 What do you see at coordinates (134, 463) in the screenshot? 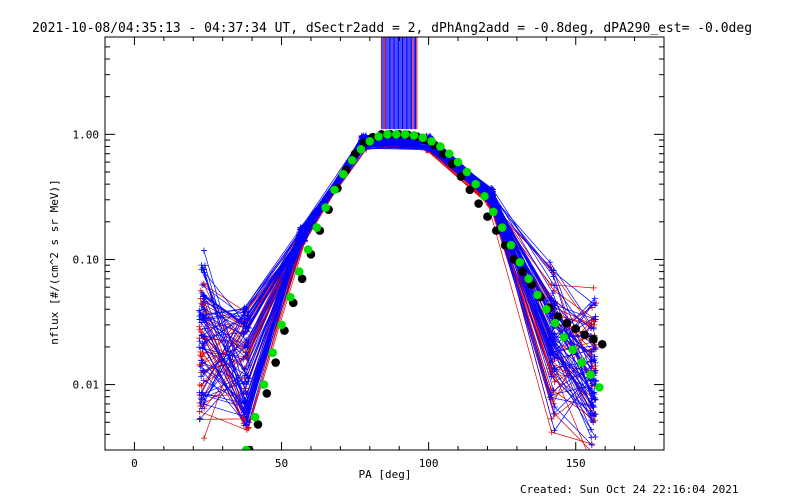
I see `x-tick-label: 0` at bounding box center [134, 463].